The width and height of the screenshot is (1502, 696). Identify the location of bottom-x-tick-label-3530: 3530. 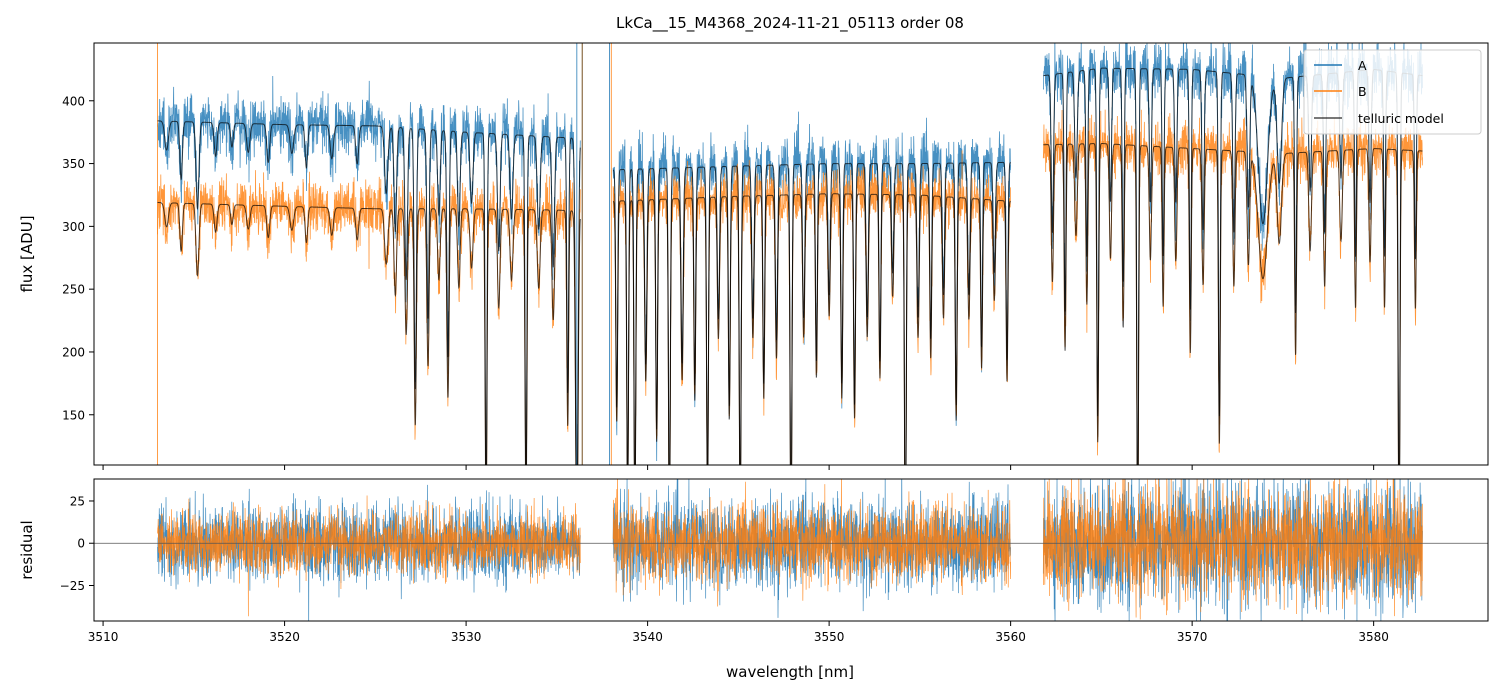
(466, 637).